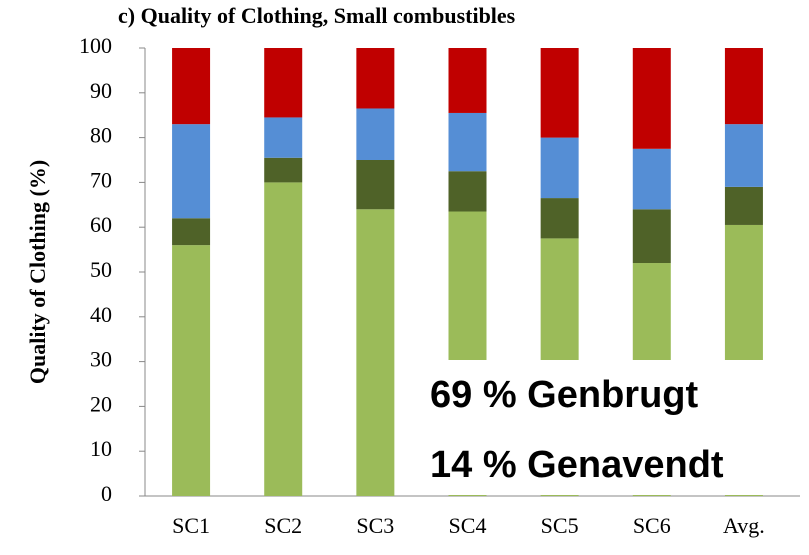 The height and width of the screenshot is (555, 809). I want to click on x-tick-label: SC2, so click(283, 525).